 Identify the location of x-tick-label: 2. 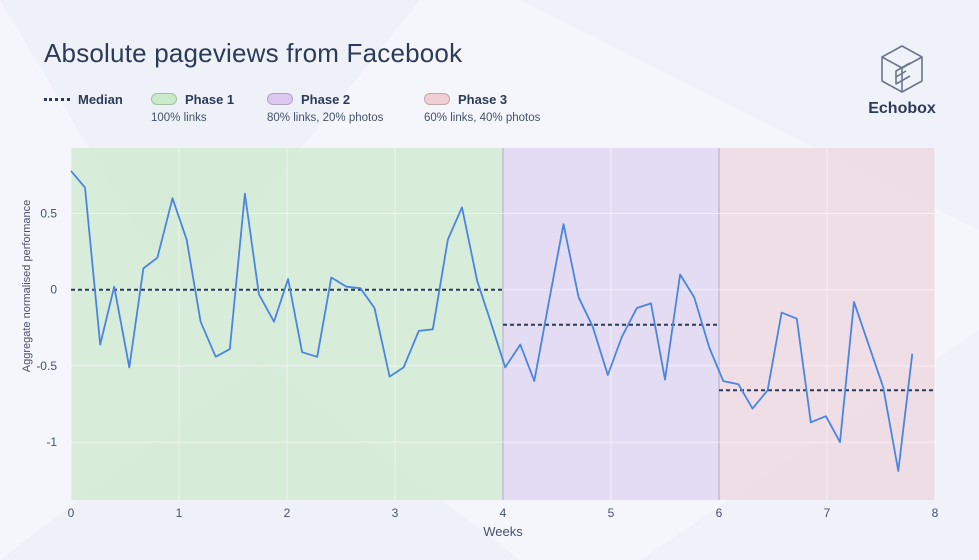
(287, 513).